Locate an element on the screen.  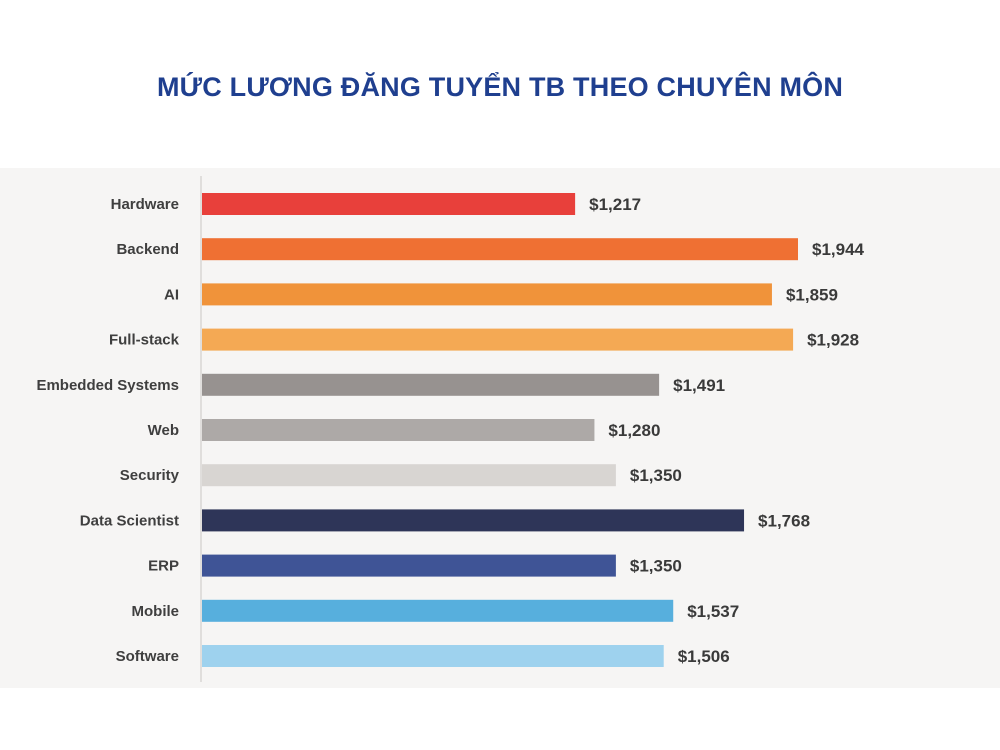
value-label: $1,537 is located at coordinates (713, 611).